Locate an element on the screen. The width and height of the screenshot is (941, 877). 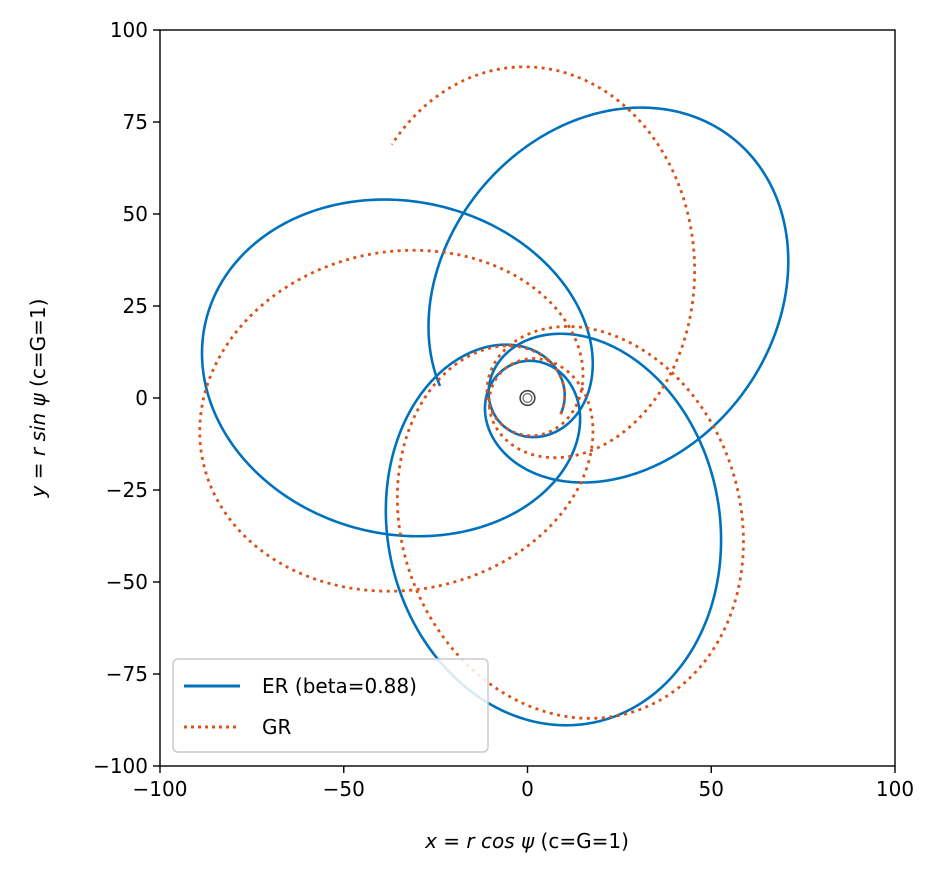
y-tick-label: 25 is located at coordinates (135, 306).